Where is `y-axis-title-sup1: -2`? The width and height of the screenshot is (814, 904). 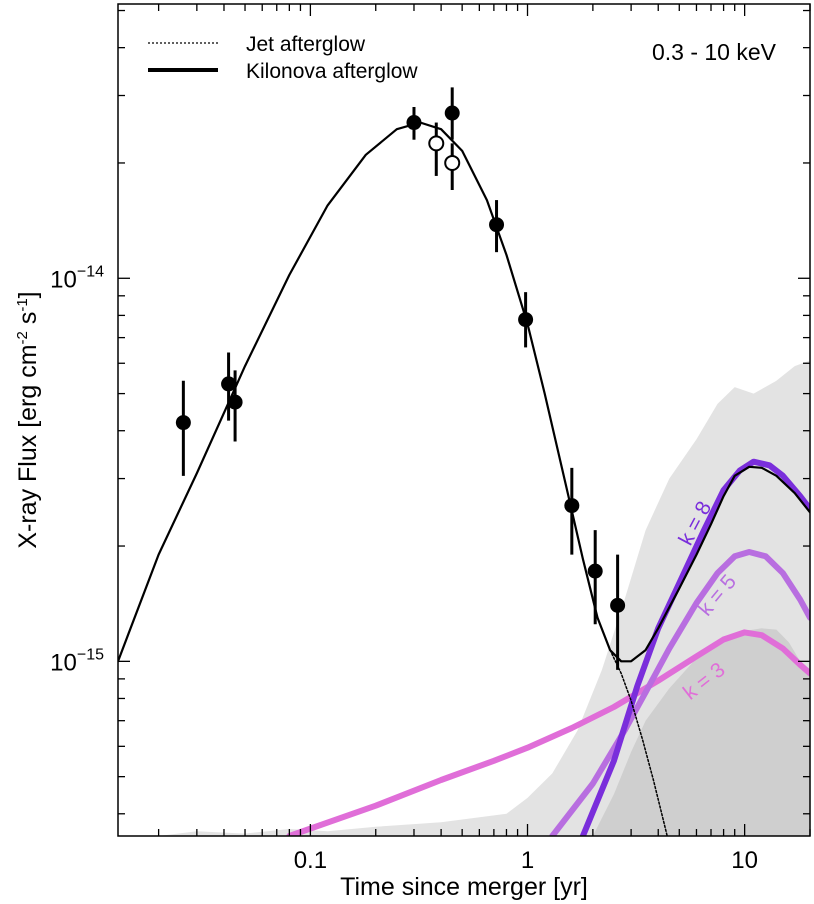 y-axis-title-sup1: -2 is located at coordinates (22, 337).